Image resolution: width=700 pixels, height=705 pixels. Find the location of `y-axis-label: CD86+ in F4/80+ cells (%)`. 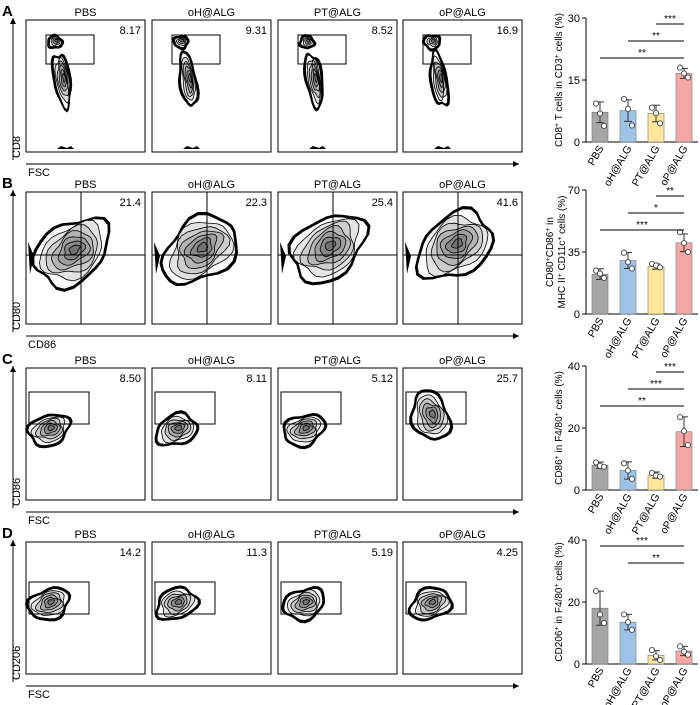

y-axis-label: CD86+ in F4/80+ cells (%) is located at coordinates (560, 428).